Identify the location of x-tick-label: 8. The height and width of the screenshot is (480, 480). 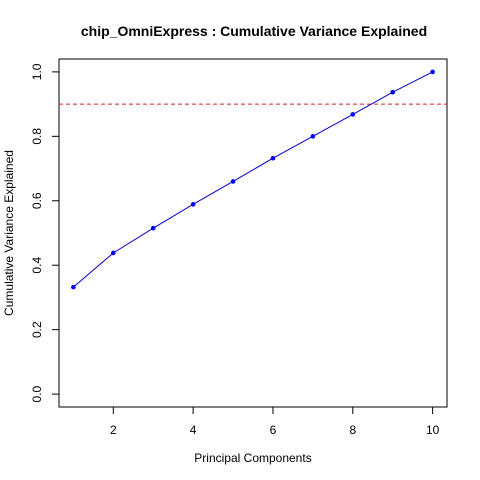
(352, 430).